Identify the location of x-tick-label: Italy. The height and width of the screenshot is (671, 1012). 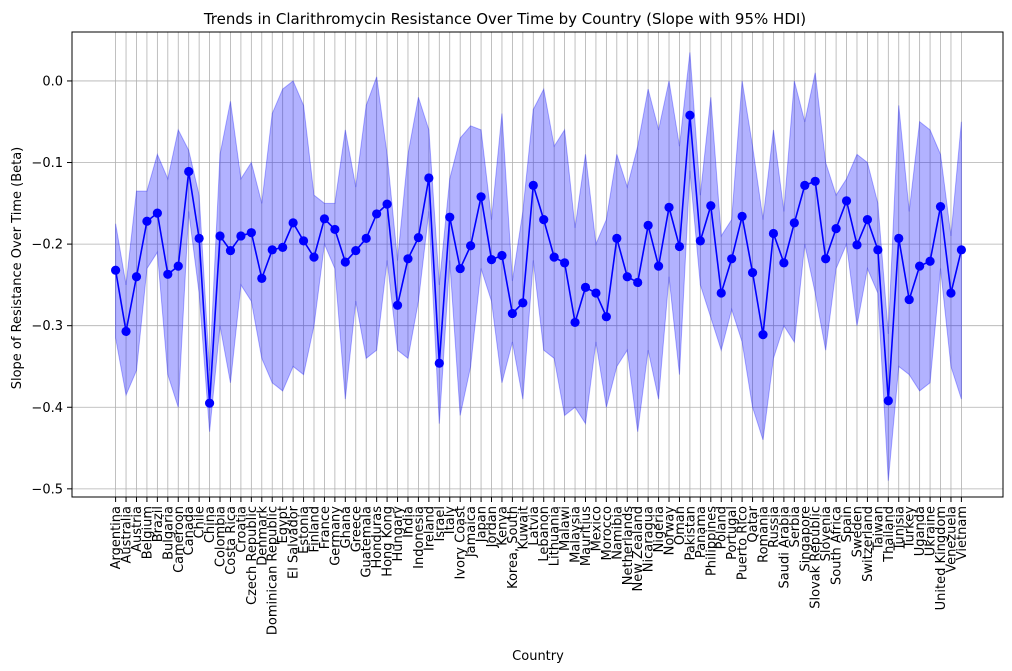
(450, 520).